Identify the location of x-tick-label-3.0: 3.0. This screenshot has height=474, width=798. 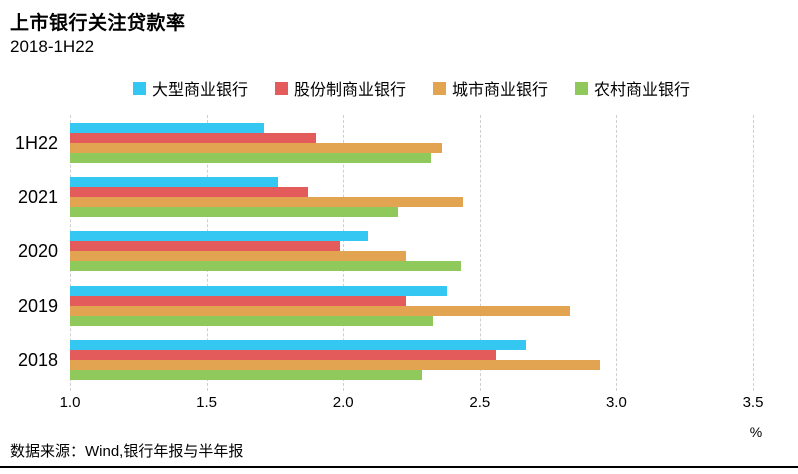
(616, 402).